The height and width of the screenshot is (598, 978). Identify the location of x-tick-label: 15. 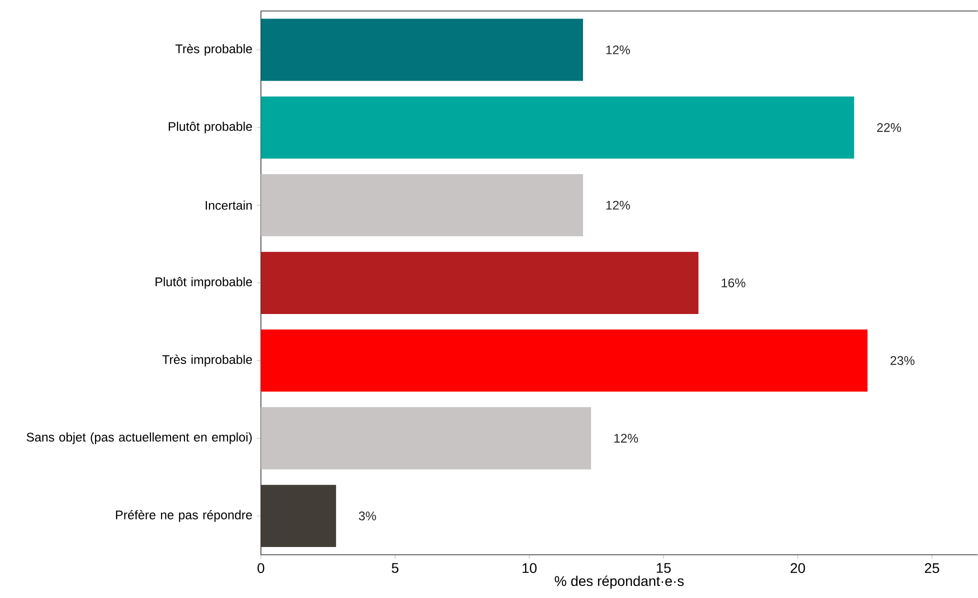
(663, 568).